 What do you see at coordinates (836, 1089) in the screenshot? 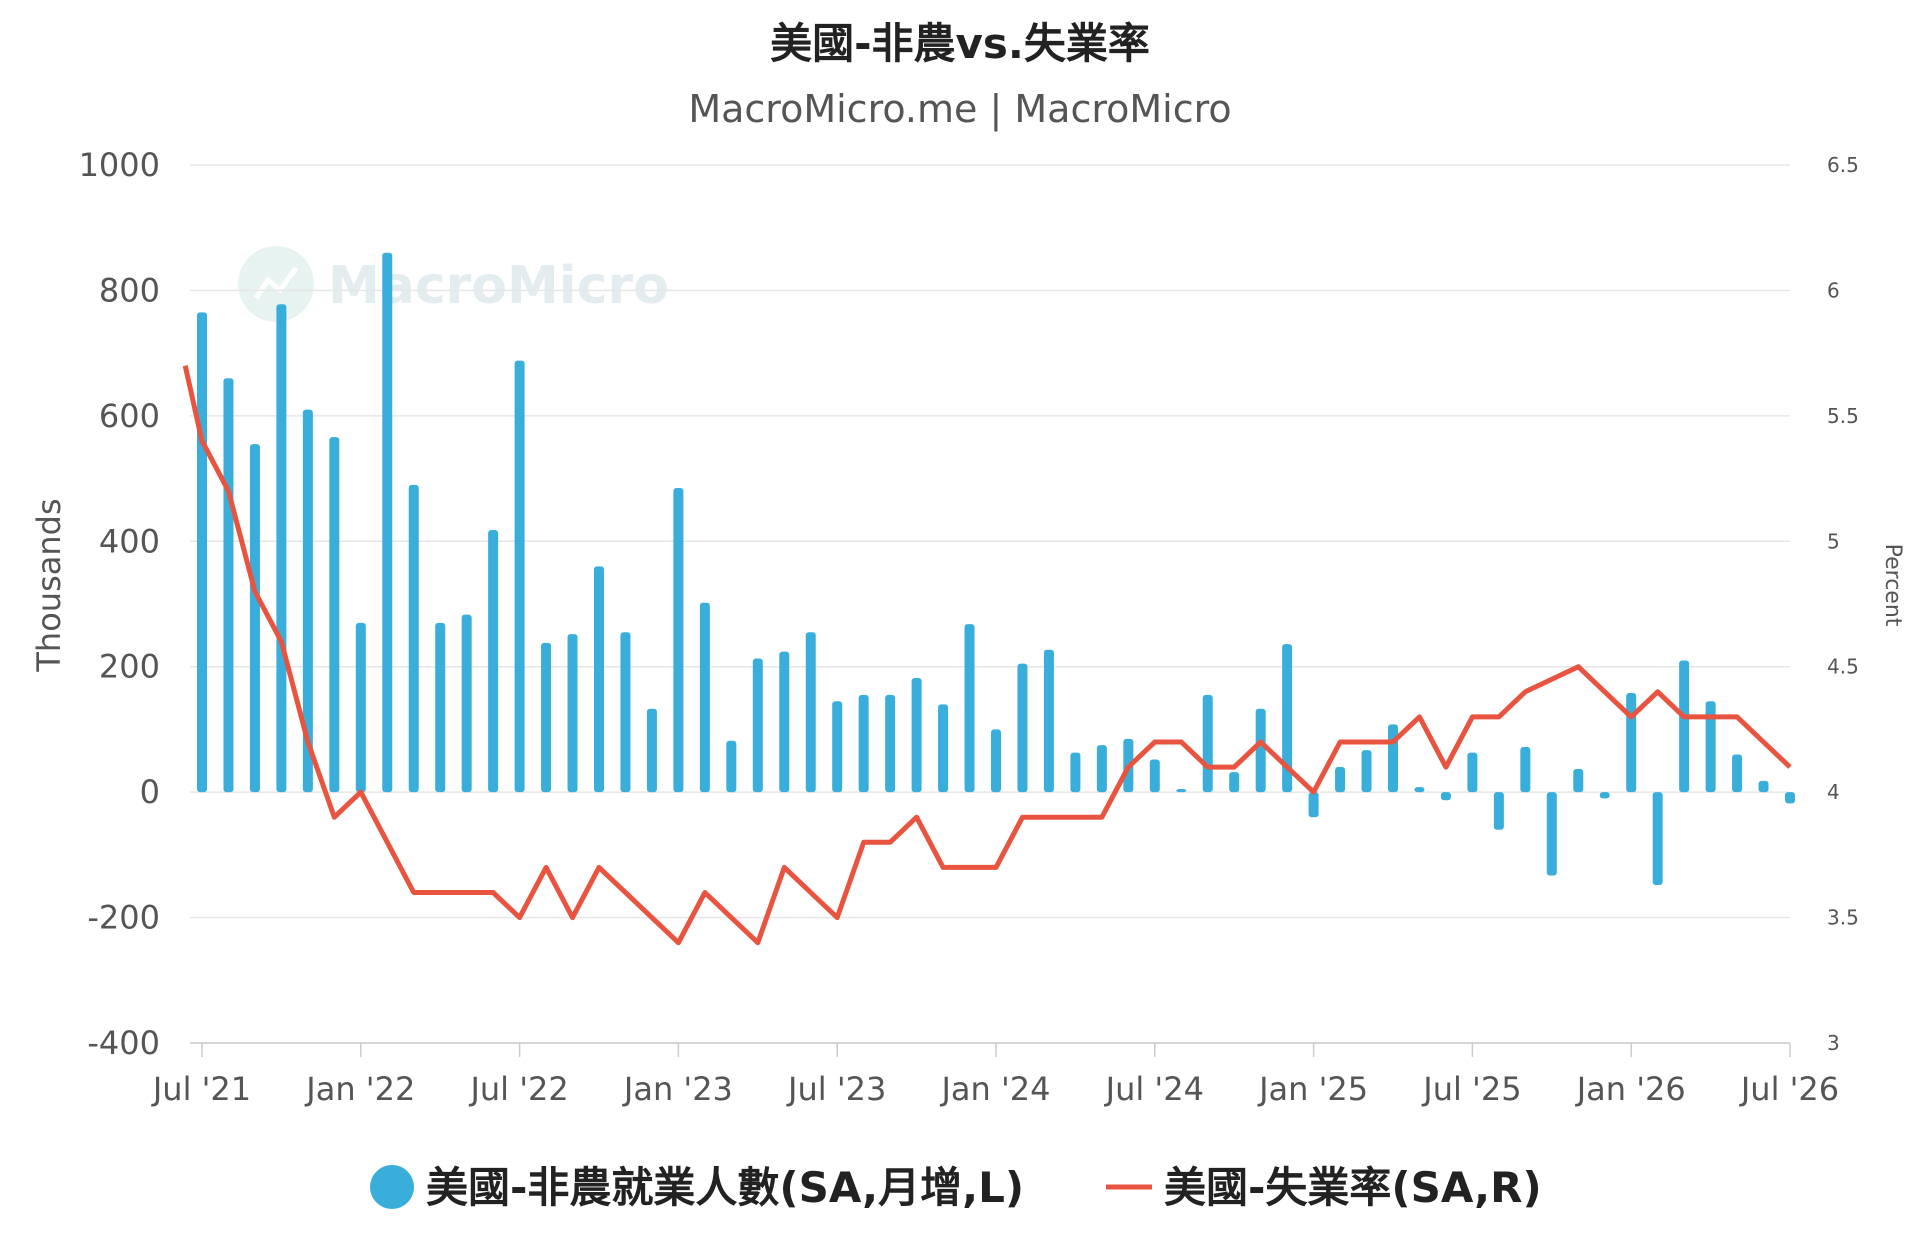
I see `x-tick-label: Jul '23` at bounding box center [836, 1089].